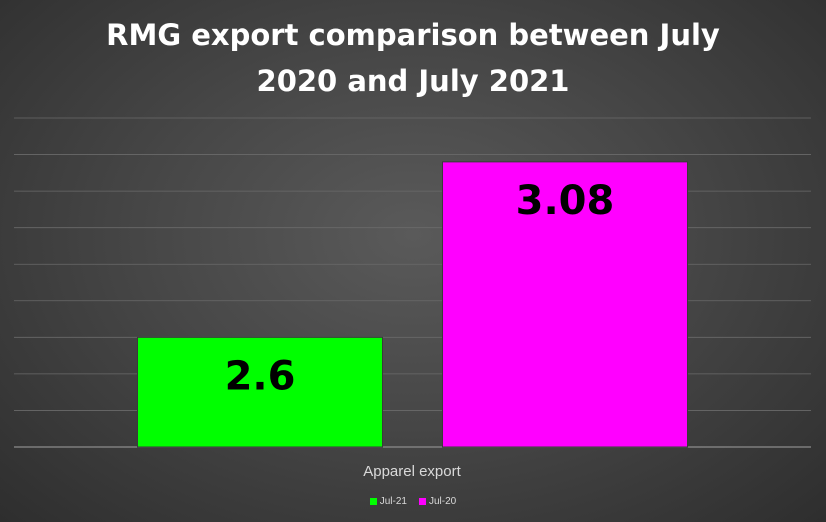 This screenshot has height=522, width=826. What do you see at coordinates (413, 501) in the screenshot?
I see `legend: Jul-21 Jul-20` at bounding box center [413, 501].